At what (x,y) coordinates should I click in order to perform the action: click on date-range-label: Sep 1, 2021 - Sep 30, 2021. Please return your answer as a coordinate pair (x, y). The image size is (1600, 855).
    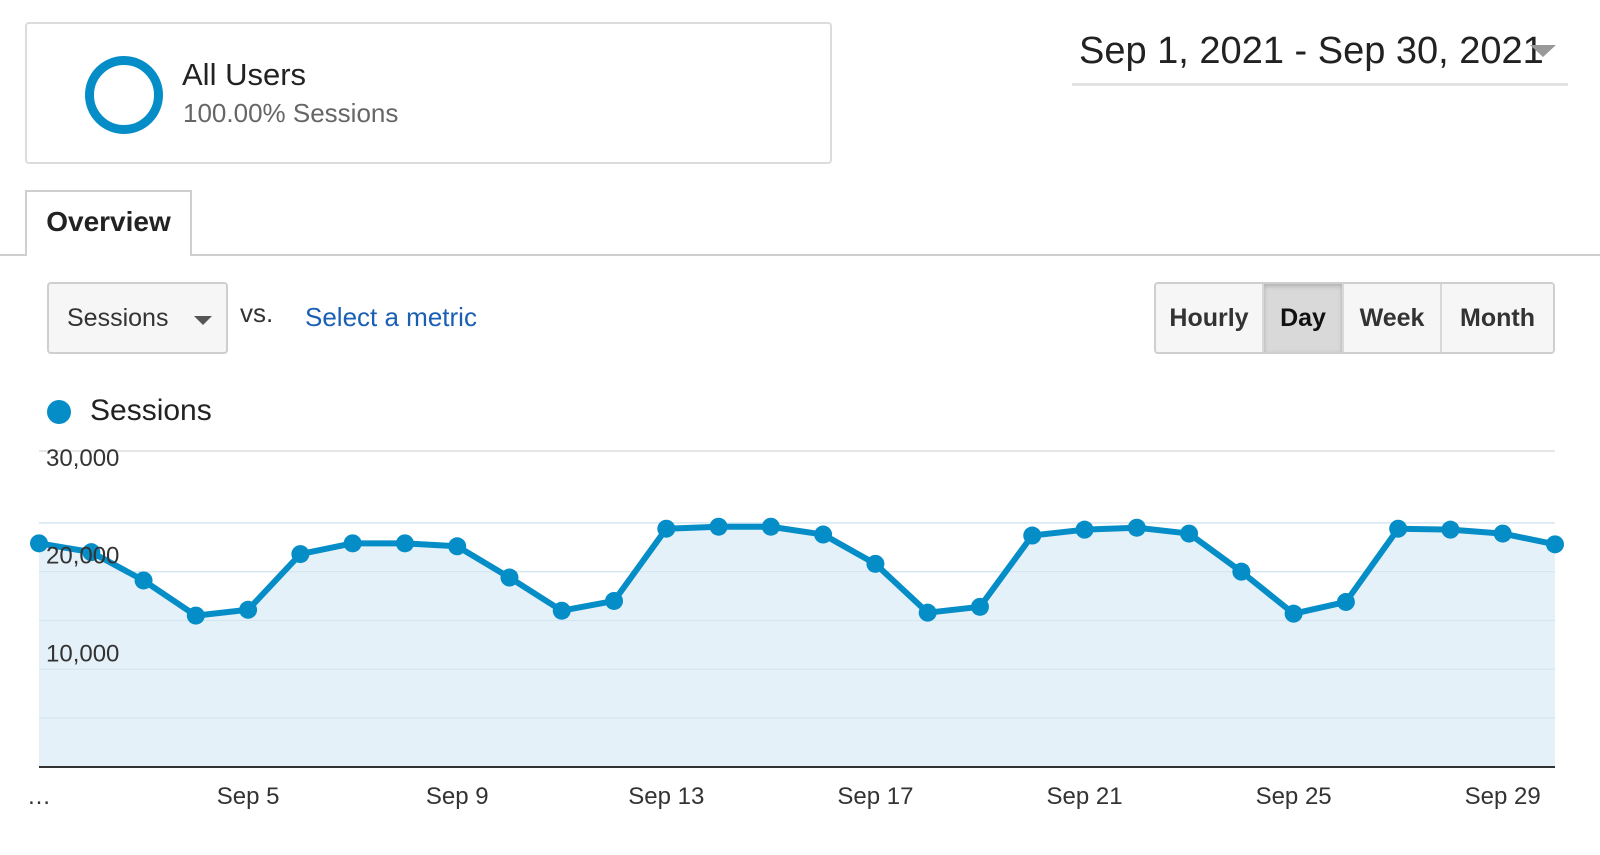
    Looking at the image, I should click on (1311, 51).